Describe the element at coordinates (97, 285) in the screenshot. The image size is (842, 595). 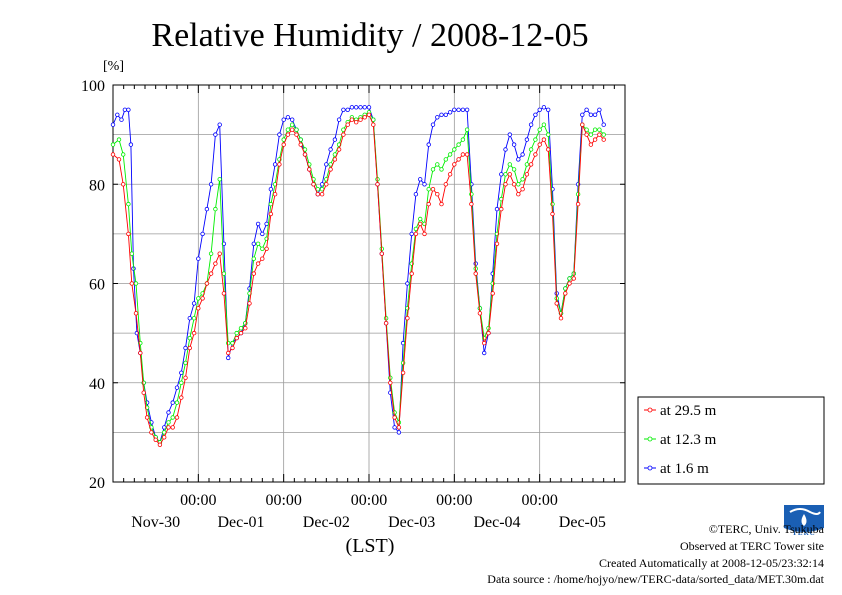
I see `y-tick-label: 60` at that location.